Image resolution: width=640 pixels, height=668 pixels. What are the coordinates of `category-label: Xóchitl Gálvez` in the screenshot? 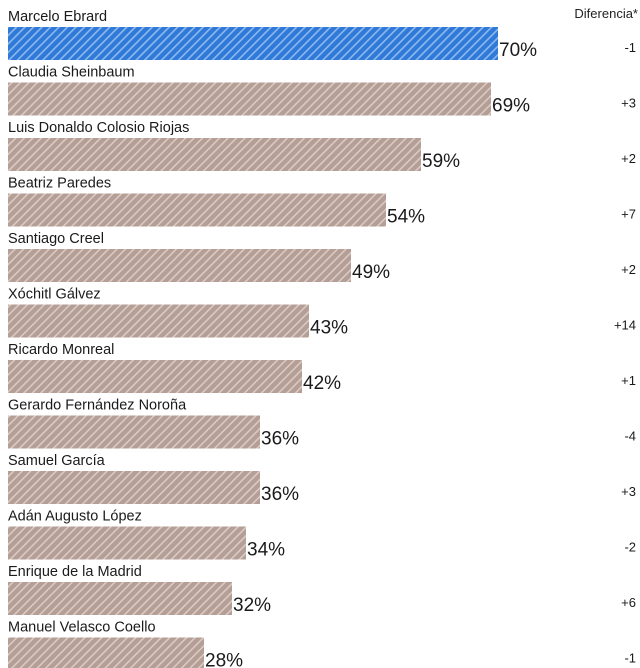 It's located at (54, 295).